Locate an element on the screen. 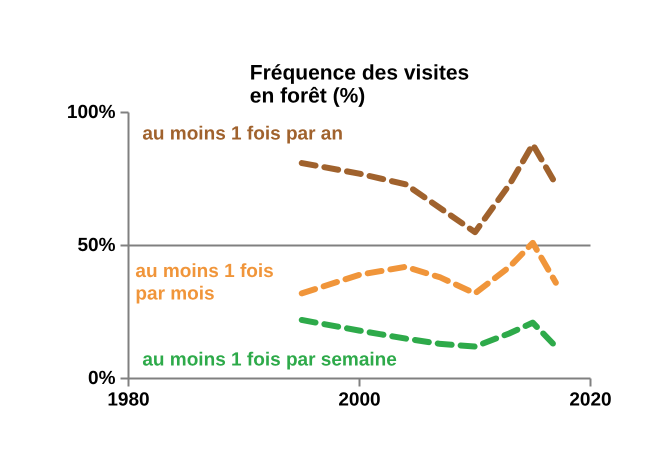 Image resolution: width=657 pixels, height=457 pixels. chart-title: Fréquence des visites en forêt (%) is located at coordinates (360, 85).